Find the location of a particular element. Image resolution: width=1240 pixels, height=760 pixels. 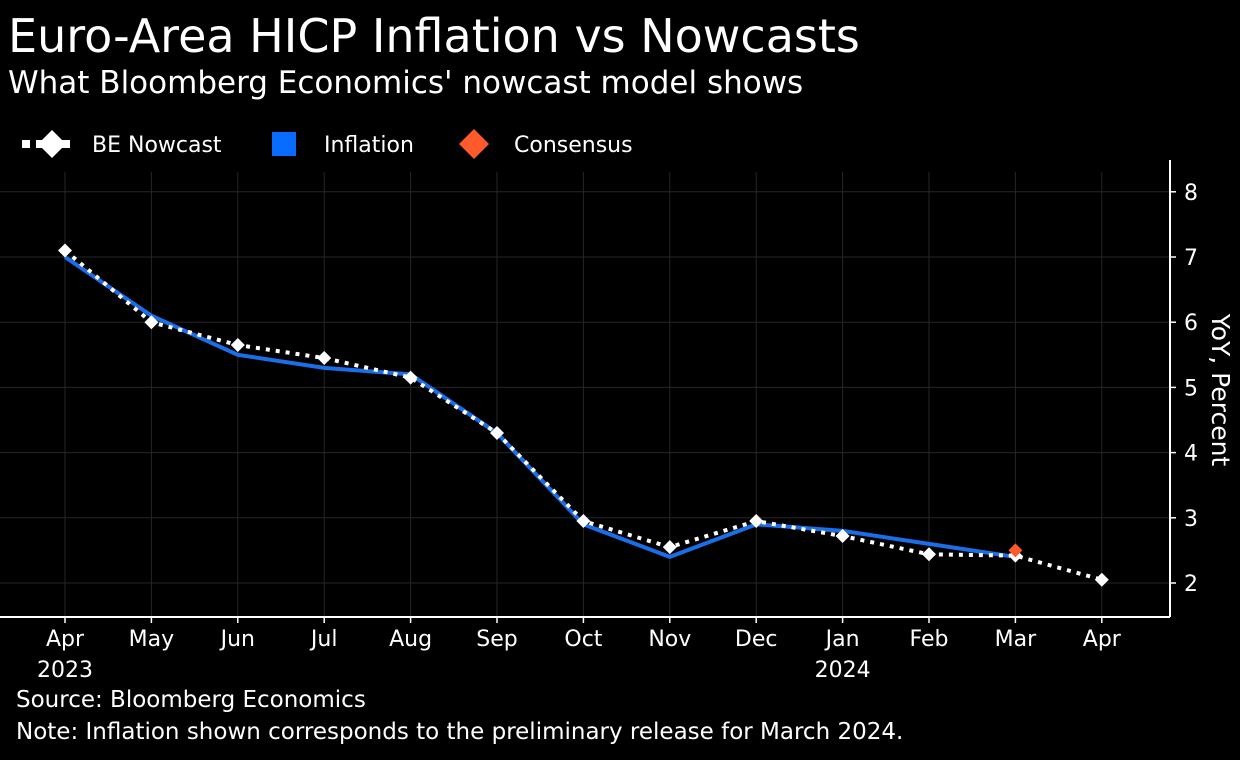

legend-inflation-square-icon is located at coordinates (284, 144).